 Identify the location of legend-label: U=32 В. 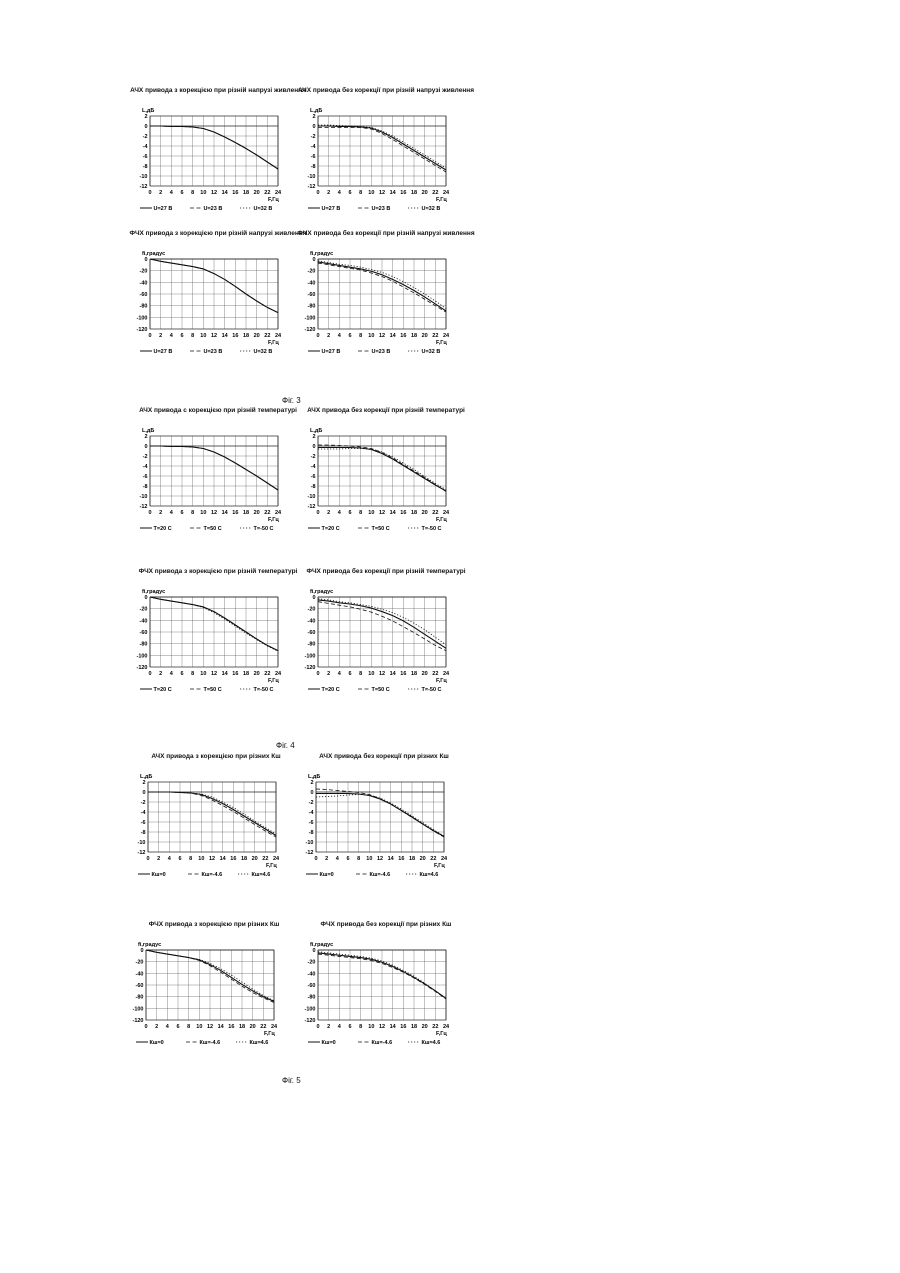
(431, 209).